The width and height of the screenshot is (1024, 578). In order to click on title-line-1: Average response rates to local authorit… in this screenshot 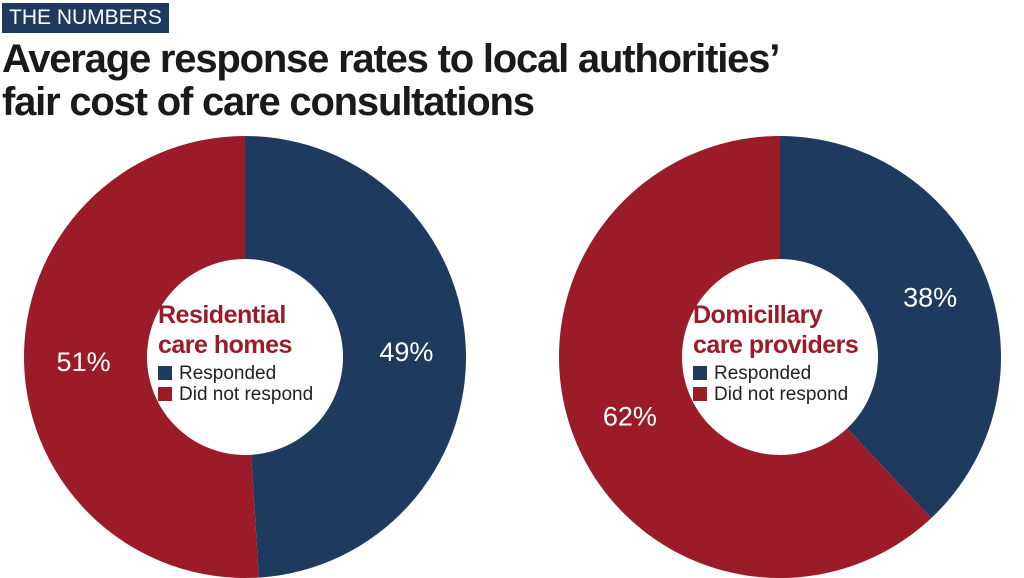, I will do `click(391, 59)`.